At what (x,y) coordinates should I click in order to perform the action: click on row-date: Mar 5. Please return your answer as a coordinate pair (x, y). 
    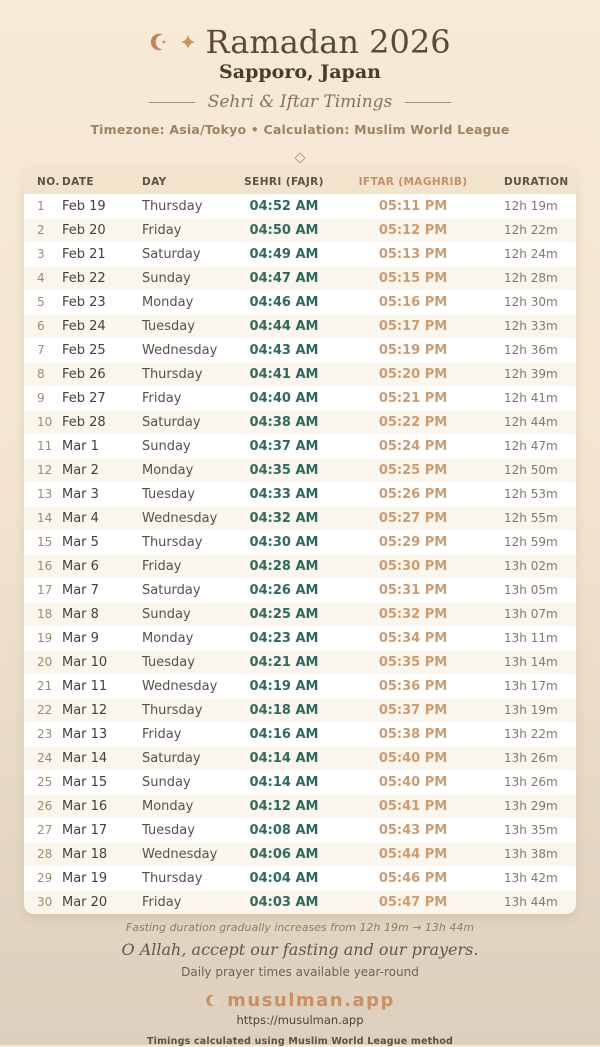
    Looking at the image, I should click on (80, 542).